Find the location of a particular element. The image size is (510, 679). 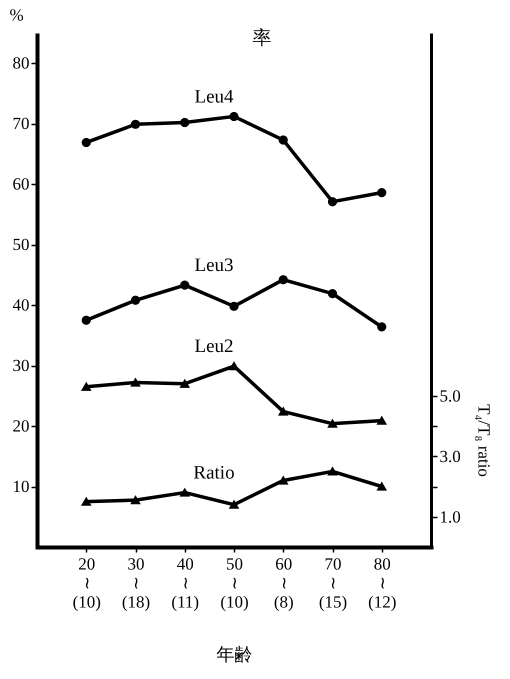

x-axis-title: 年齢 is located at coordinates (234, 654).